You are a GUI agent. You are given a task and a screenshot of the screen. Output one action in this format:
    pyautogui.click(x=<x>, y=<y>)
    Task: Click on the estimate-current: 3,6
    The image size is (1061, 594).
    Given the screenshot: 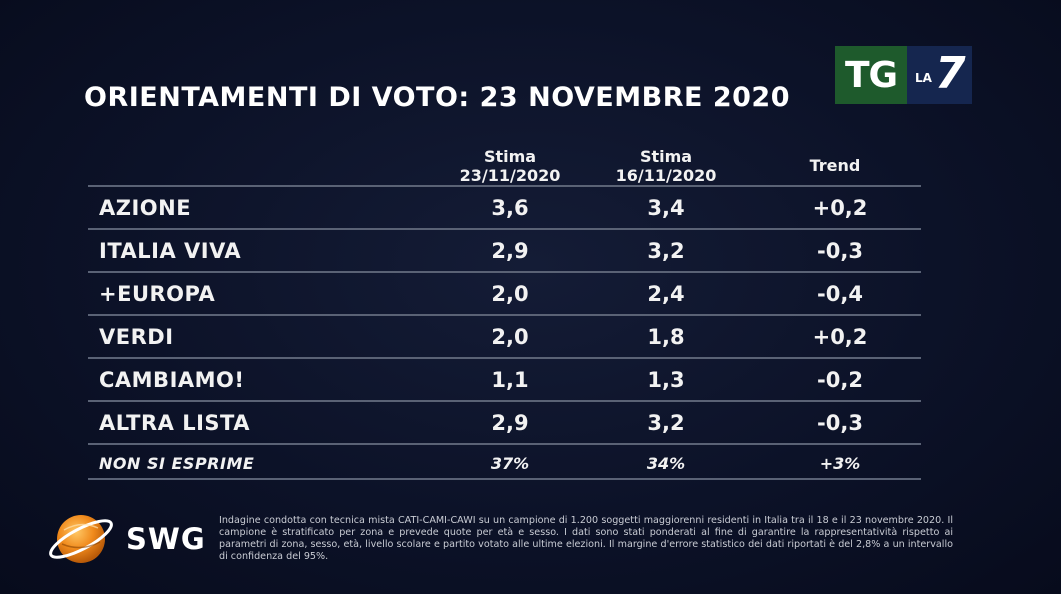 What is the action you would take?
    pyautogui.click(x=510, y=208)
    